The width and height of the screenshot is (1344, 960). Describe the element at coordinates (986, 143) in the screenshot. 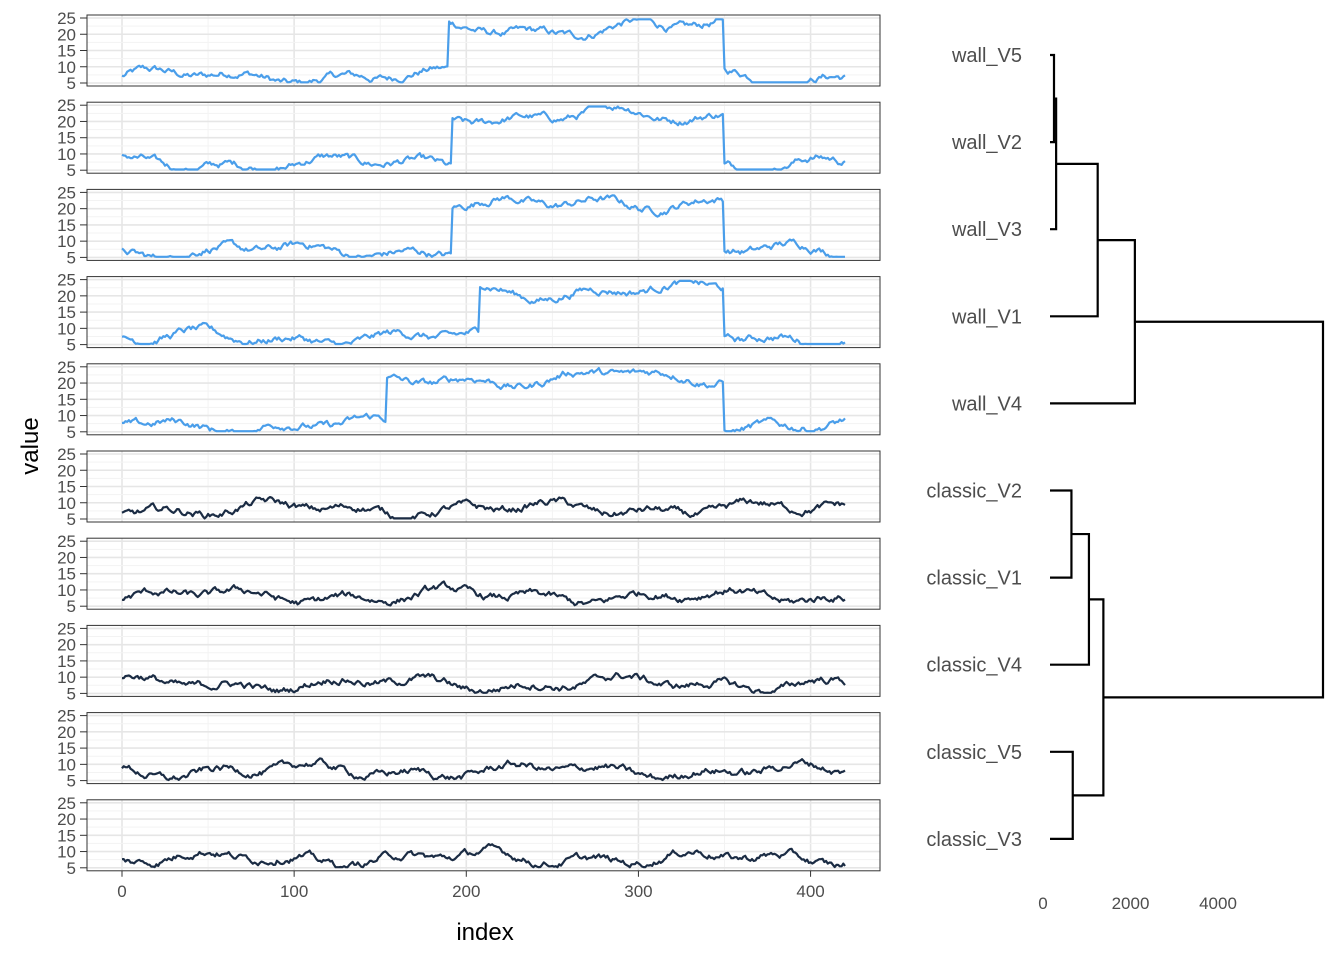

I see `leaf-label-wall_V2: wall_V2` at that location.